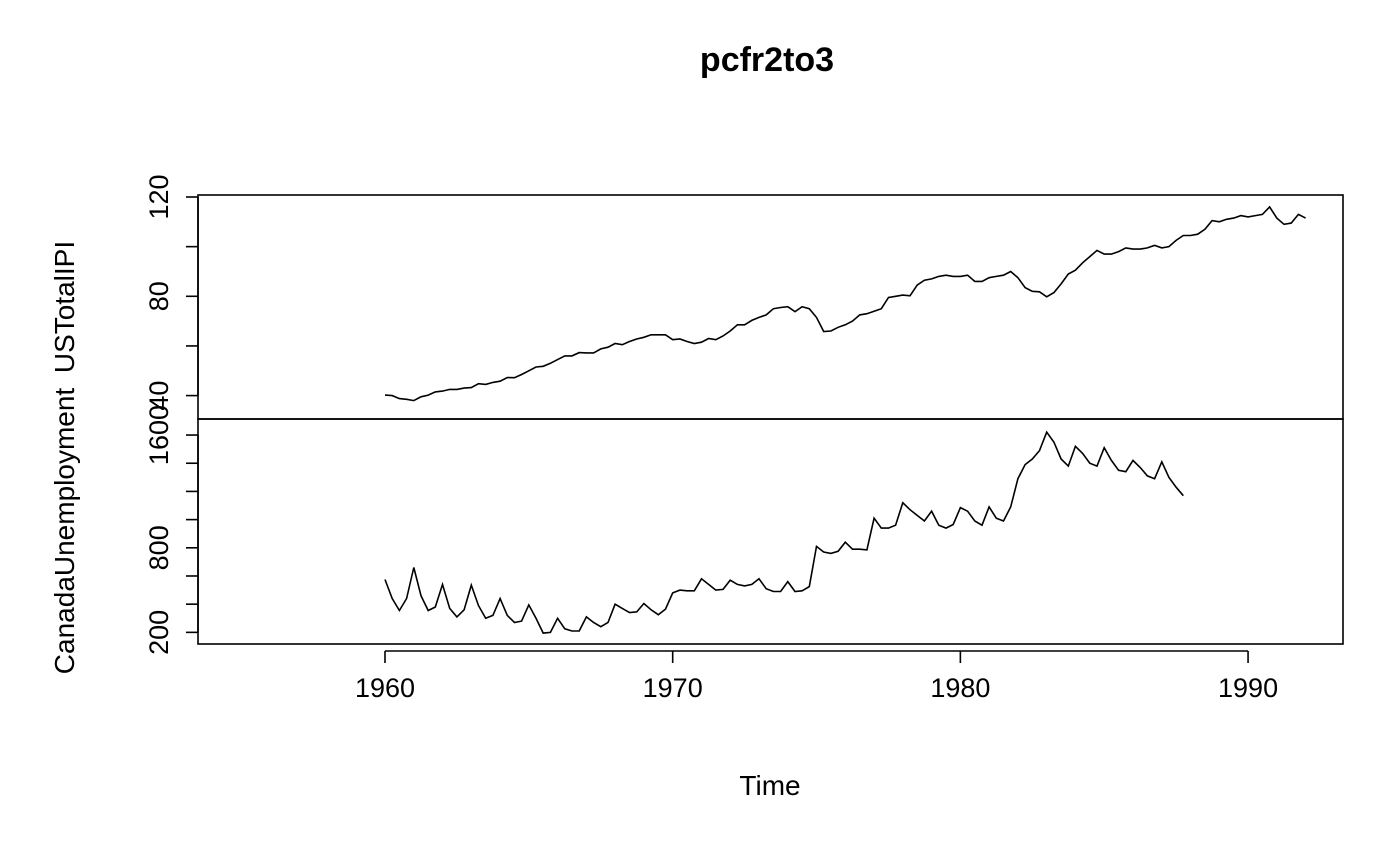 The image size is (1400, 866). What do you see at coordinates (816, 676) in the screenshot?
I see `x-axis: 1960 1970 1980 1990` at bounding box center [816, 676].